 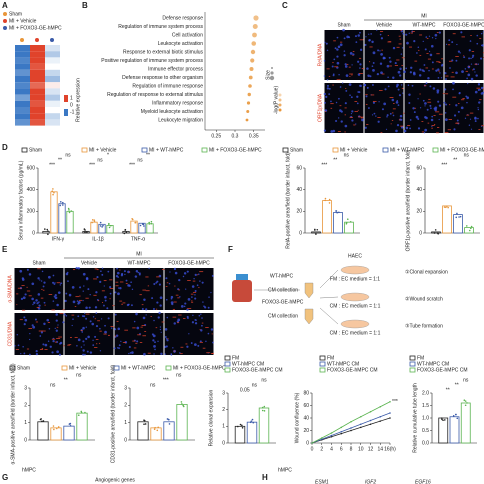 I want to click on y-tick-label: 20, so click(x=419, y=212).